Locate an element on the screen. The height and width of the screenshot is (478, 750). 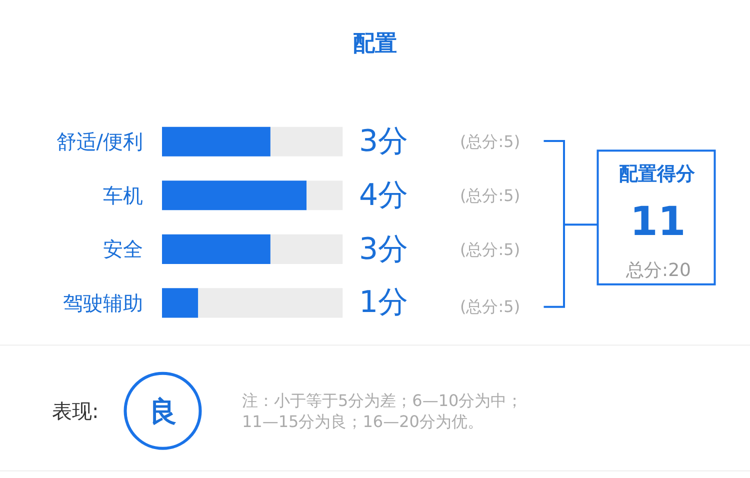
text: 表现: is located at coordinates (75, 411).